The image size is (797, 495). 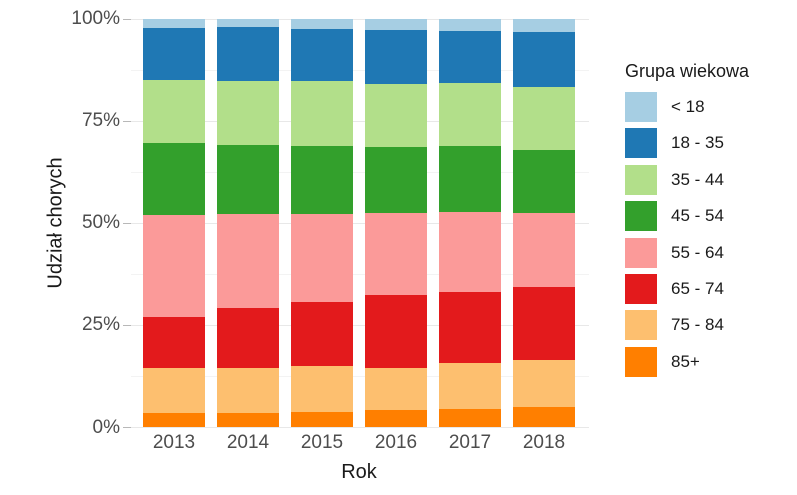 I want to click on y-tick-label: 0%, so click(x=106, y=427).